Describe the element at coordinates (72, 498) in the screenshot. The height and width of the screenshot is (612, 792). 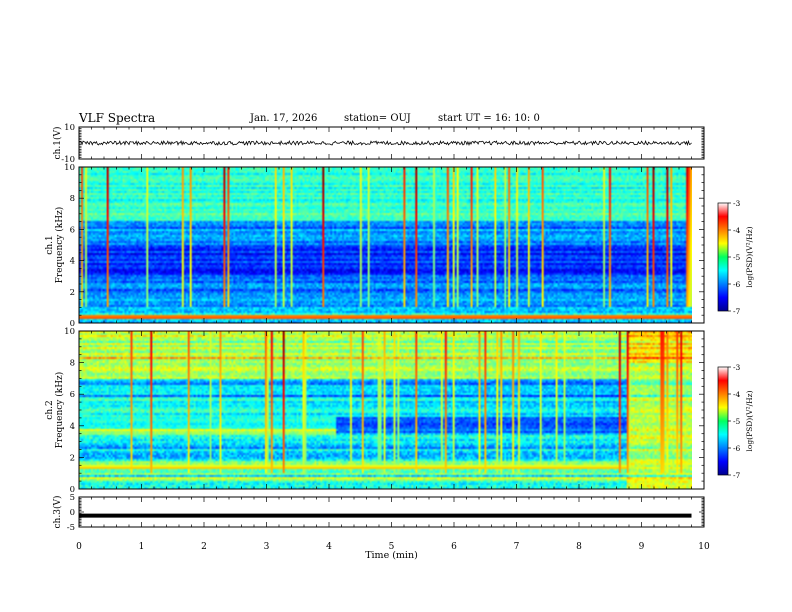
I see `y-tick-label: 5` at that location.